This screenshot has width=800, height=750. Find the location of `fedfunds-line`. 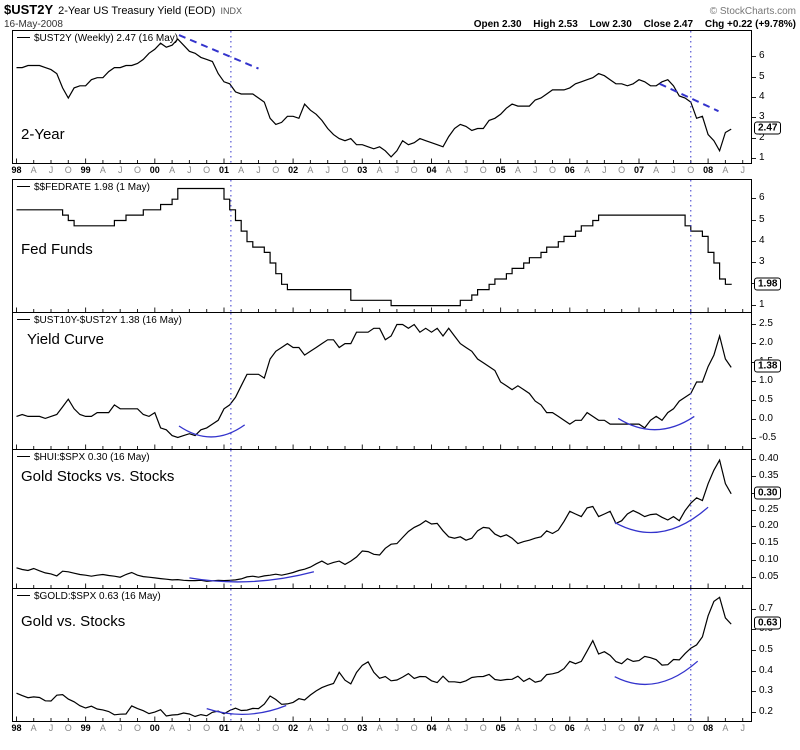

fedfunds-line is located at coordinates (374, 247).